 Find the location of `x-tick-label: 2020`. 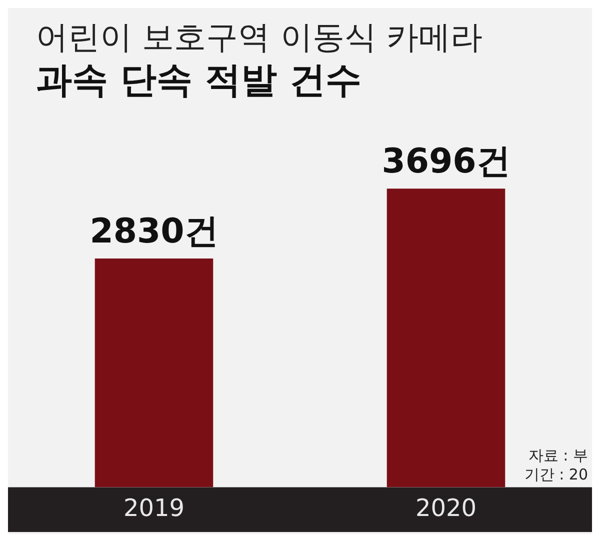

x-tick-label: 2020 is located at coordinates (446, 508).